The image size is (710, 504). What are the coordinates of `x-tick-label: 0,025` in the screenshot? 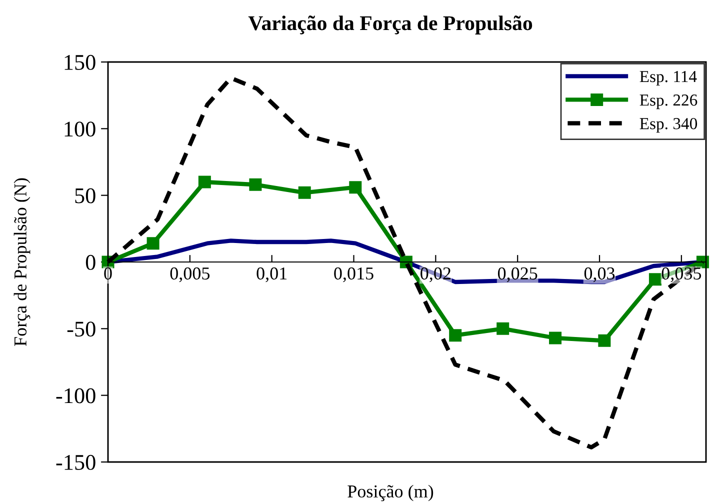 It's located at (518, 274).